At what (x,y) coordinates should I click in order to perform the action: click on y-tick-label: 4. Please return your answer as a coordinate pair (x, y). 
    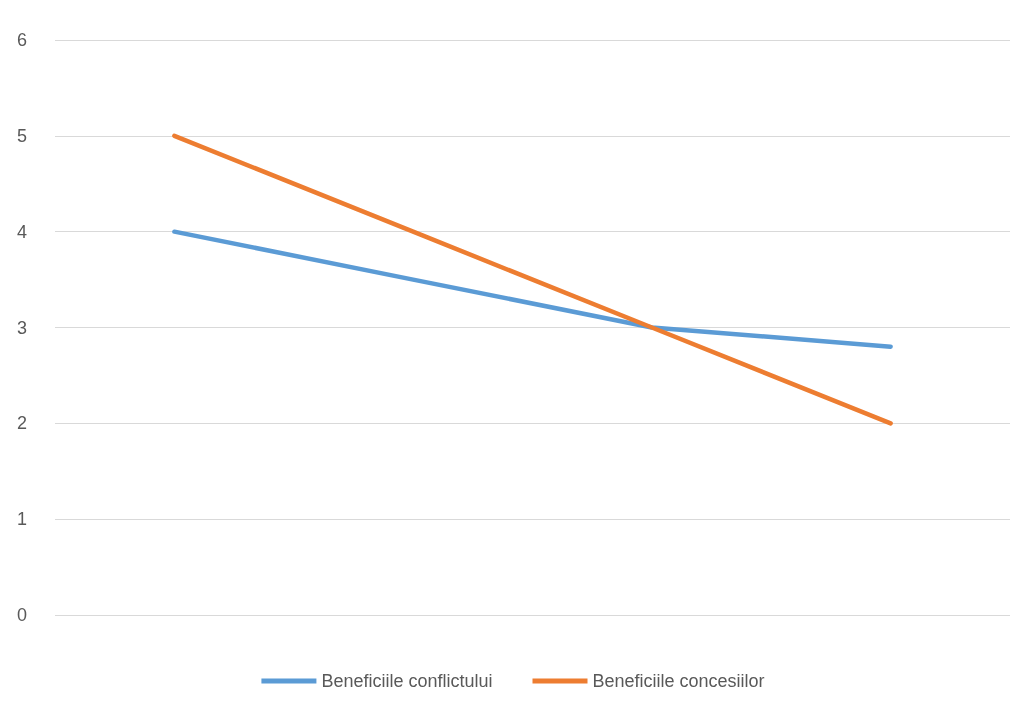
    Looking at the image, I should click on (21, 231).